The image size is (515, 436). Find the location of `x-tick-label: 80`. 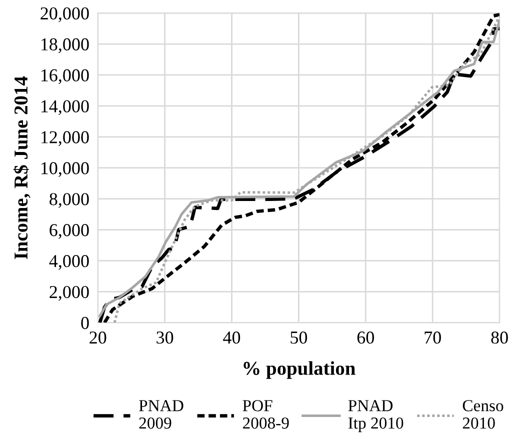

x-tick-label: 80 is located at coordinates (499, 337).